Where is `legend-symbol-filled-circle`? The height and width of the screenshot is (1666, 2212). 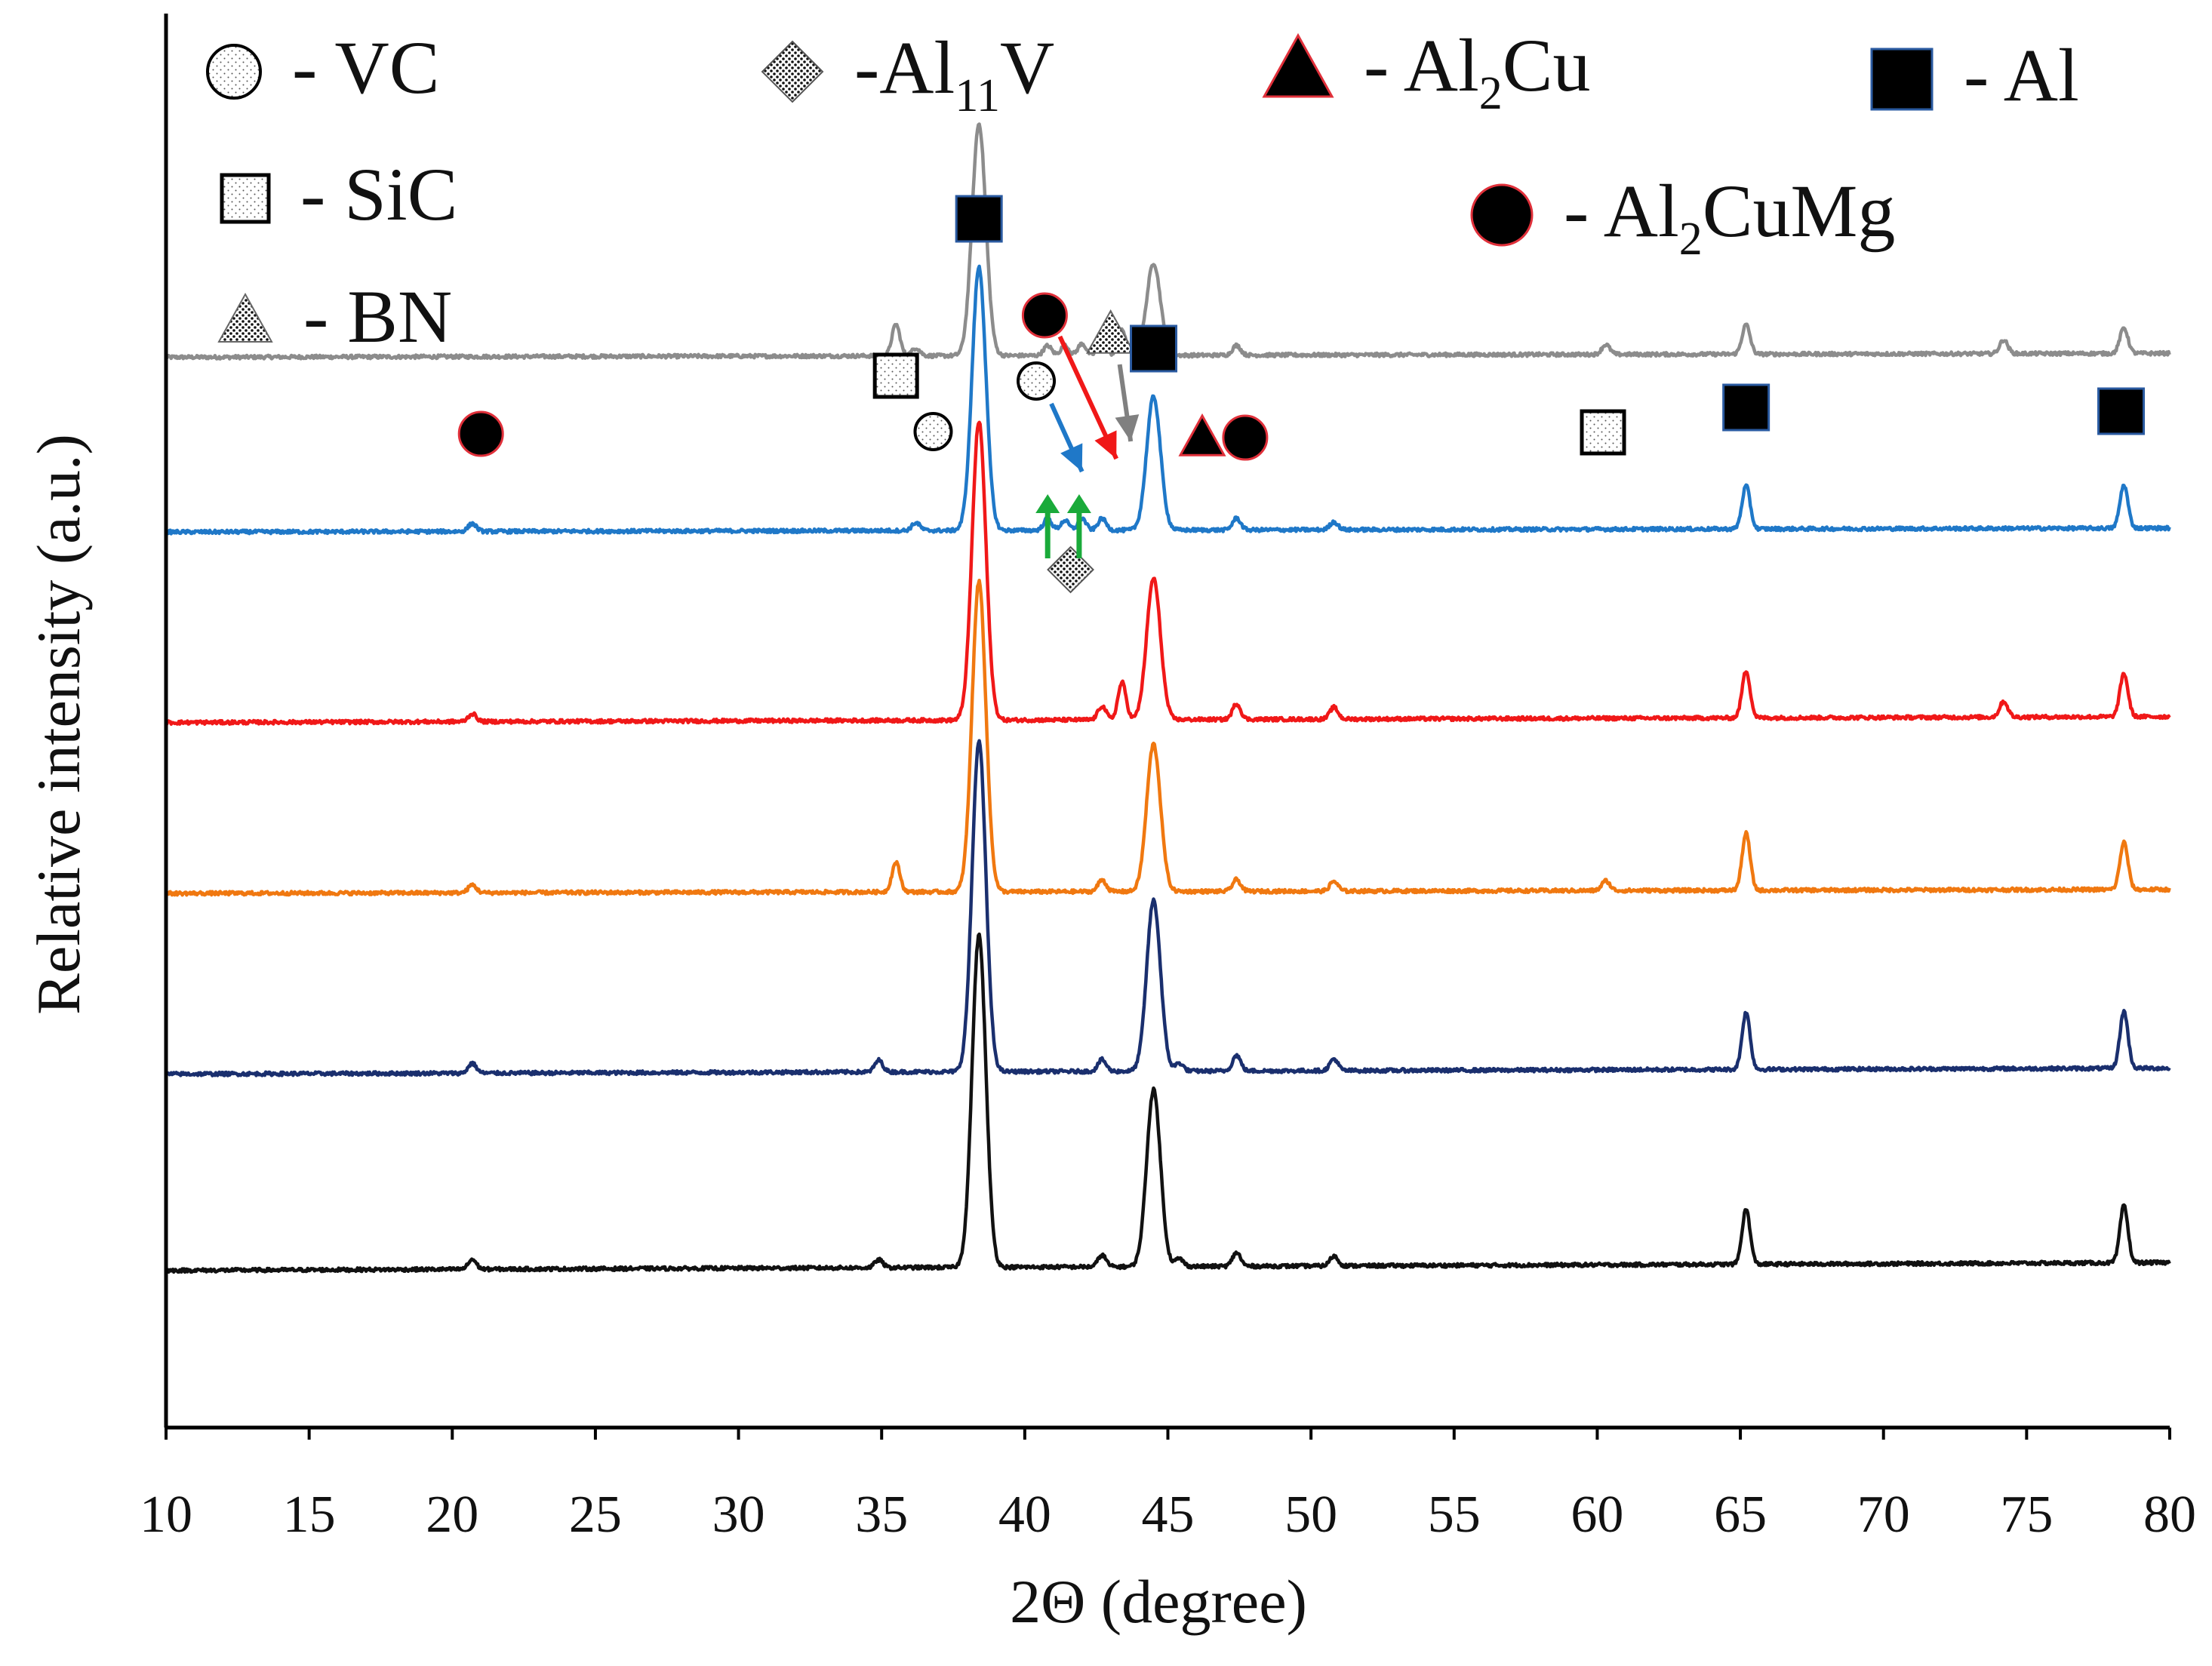
legend-symbol-filled-circle is located at coordinates (1502, 215).